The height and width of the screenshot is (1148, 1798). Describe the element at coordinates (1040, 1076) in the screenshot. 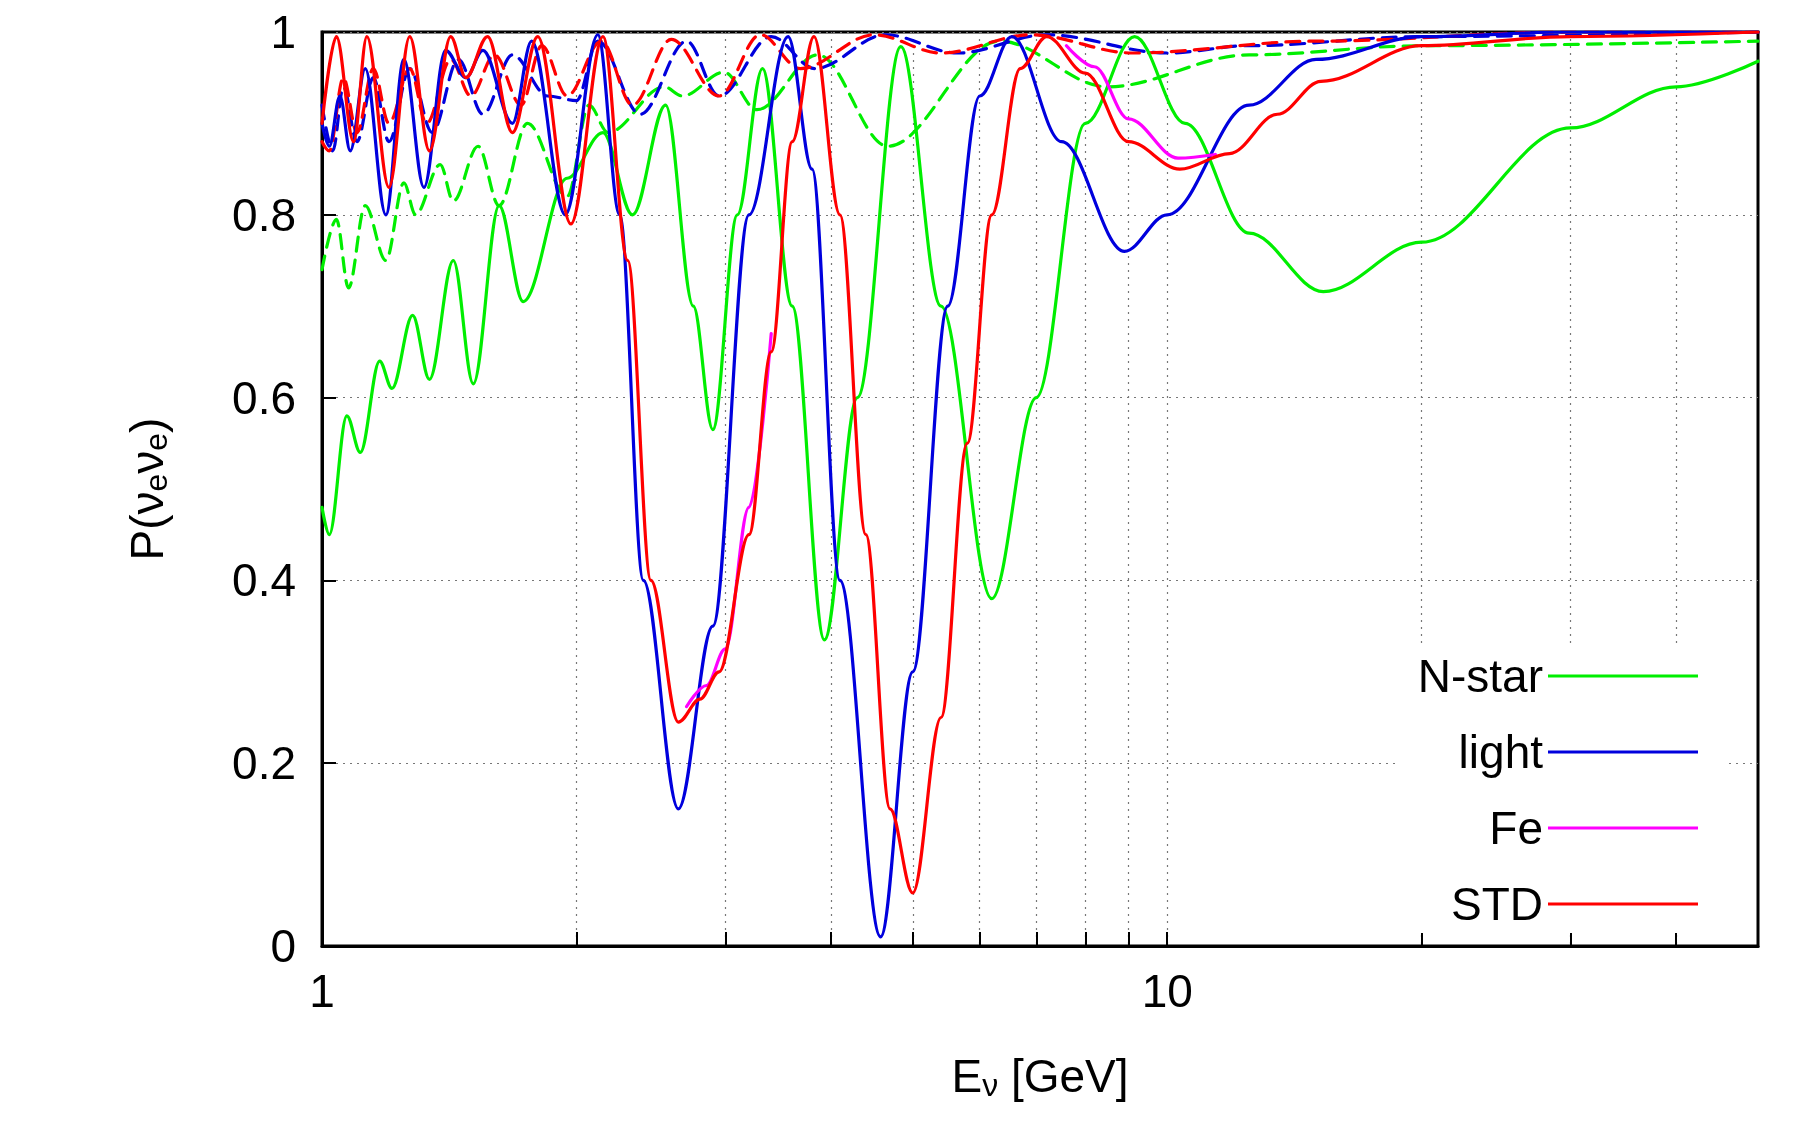

I see `x-axis-title: Eν [GeV]` at that location.